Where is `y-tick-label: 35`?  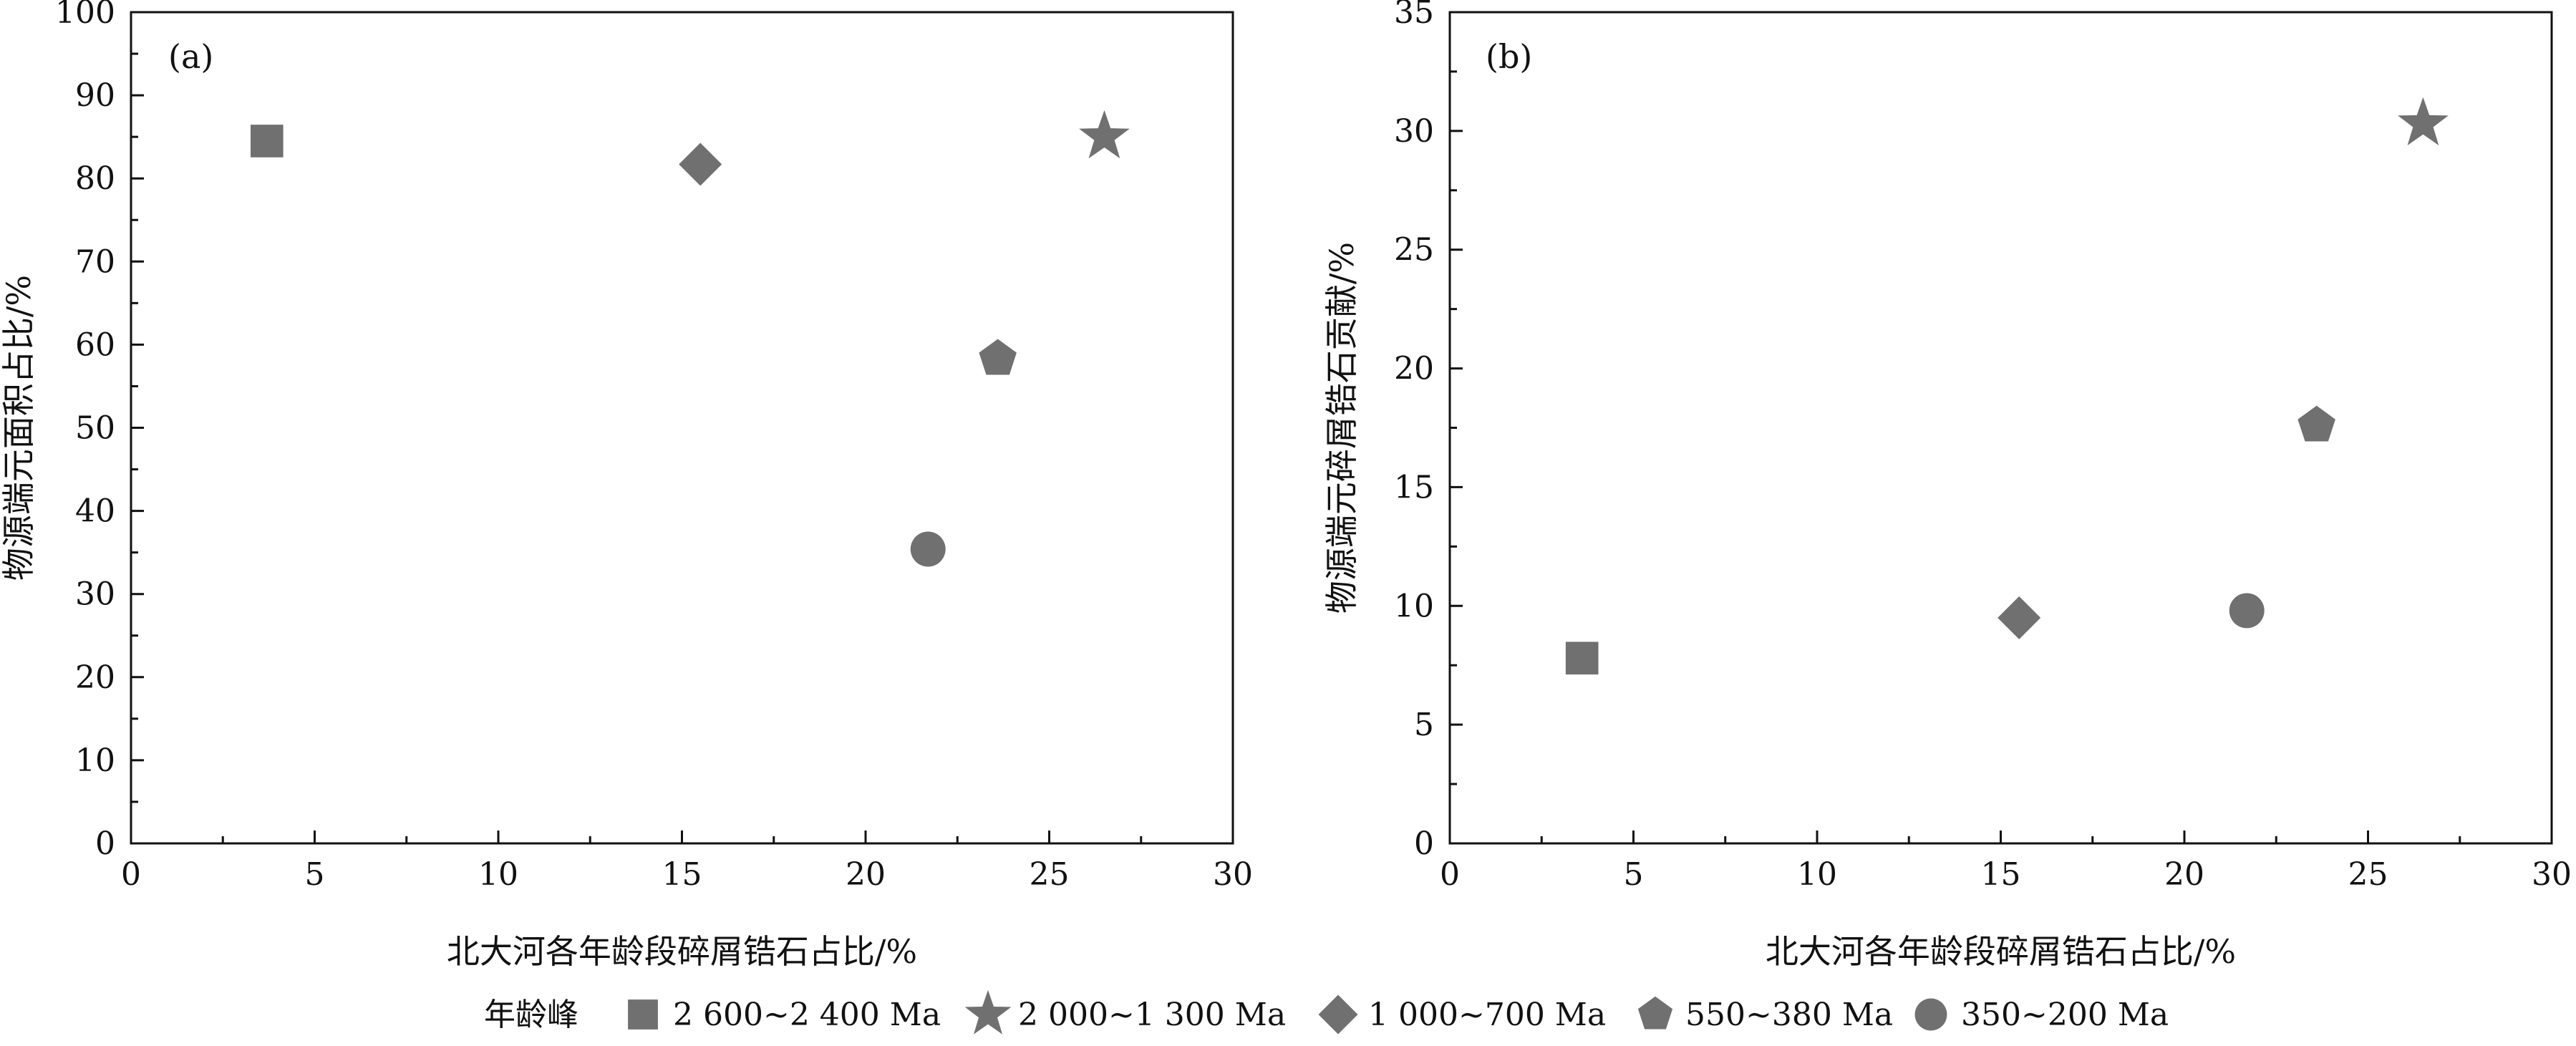
y-tick-label: 35 is located at coordinates (1414, 16).